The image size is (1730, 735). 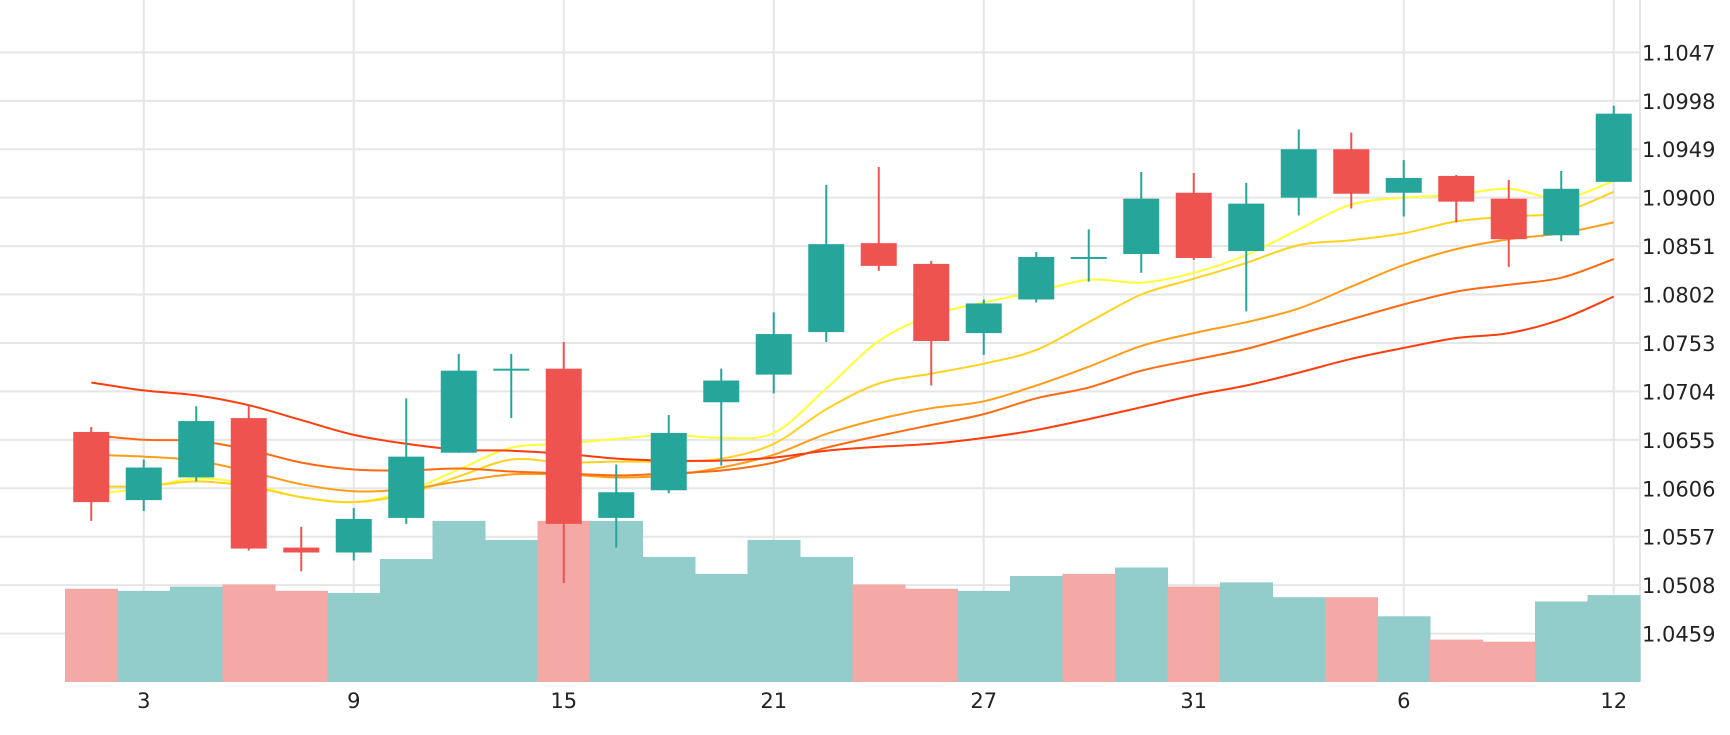 I want to click on y-tick-label: 1.0998, so click(x=1678, y=102).